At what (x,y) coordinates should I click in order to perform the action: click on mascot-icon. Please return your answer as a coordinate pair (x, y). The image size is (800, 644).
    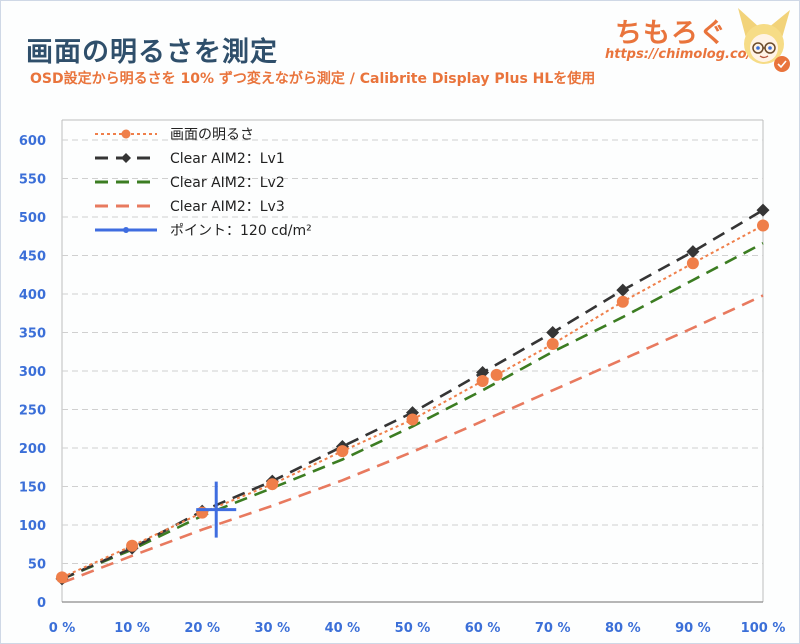
    Looking at the image, I should click on (764, 40).